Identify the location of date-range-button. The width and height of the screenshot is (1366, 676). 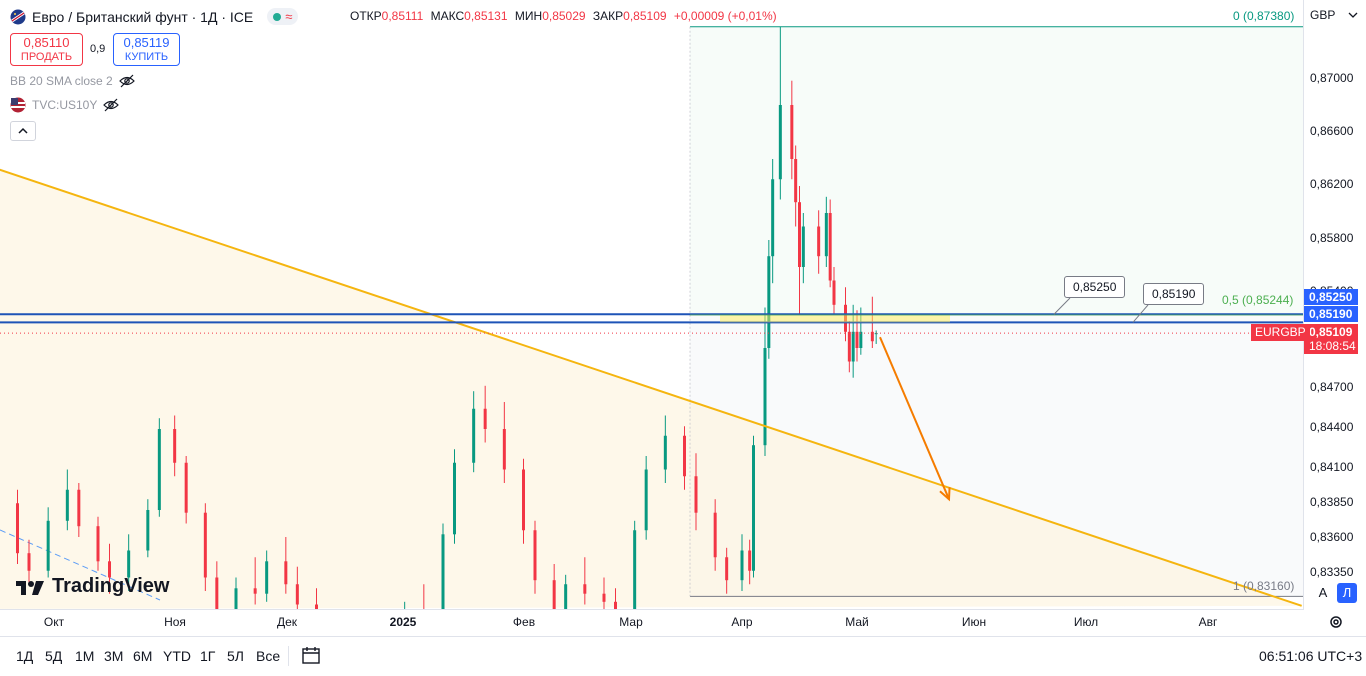
(312, 656).